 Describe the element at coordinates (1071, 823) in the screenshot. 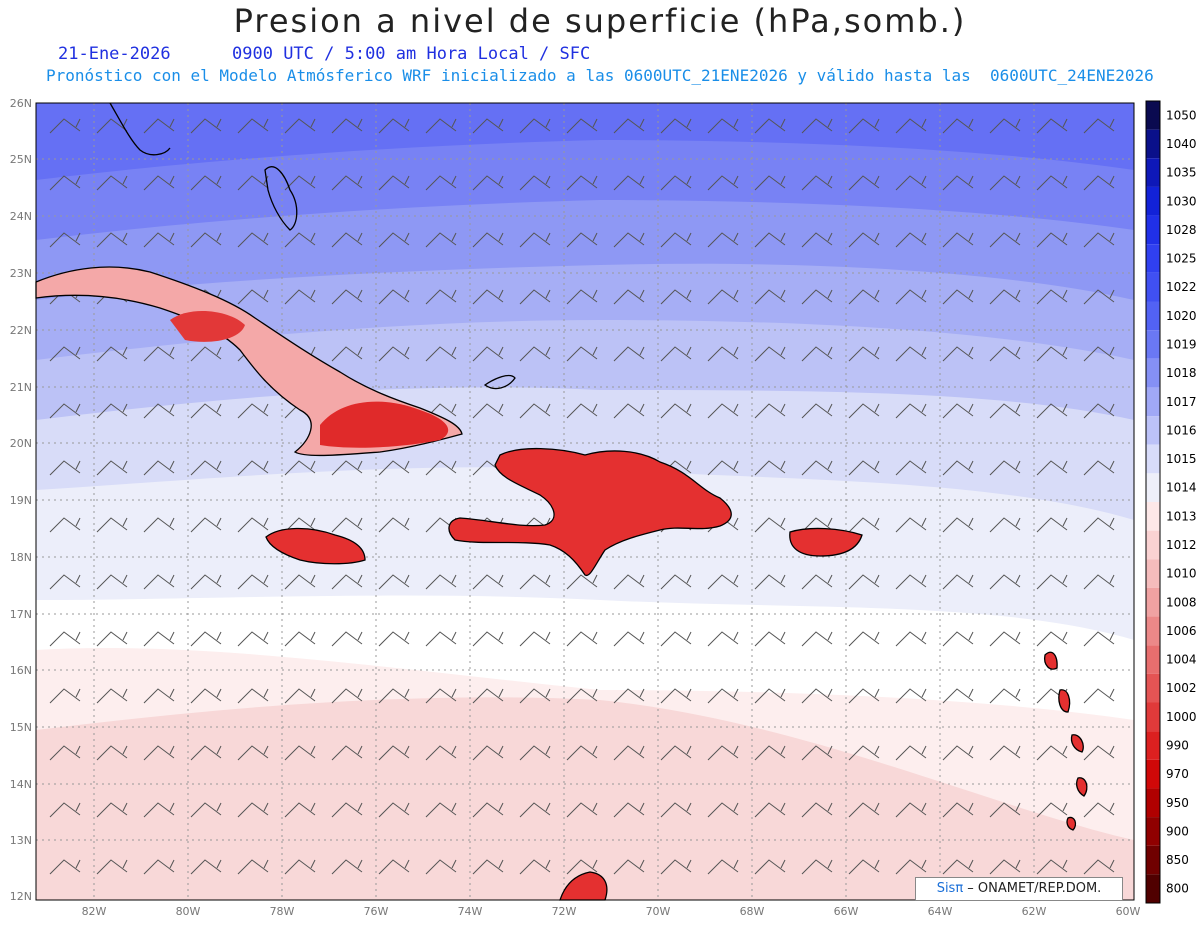

I see `grenada-island` at that location.